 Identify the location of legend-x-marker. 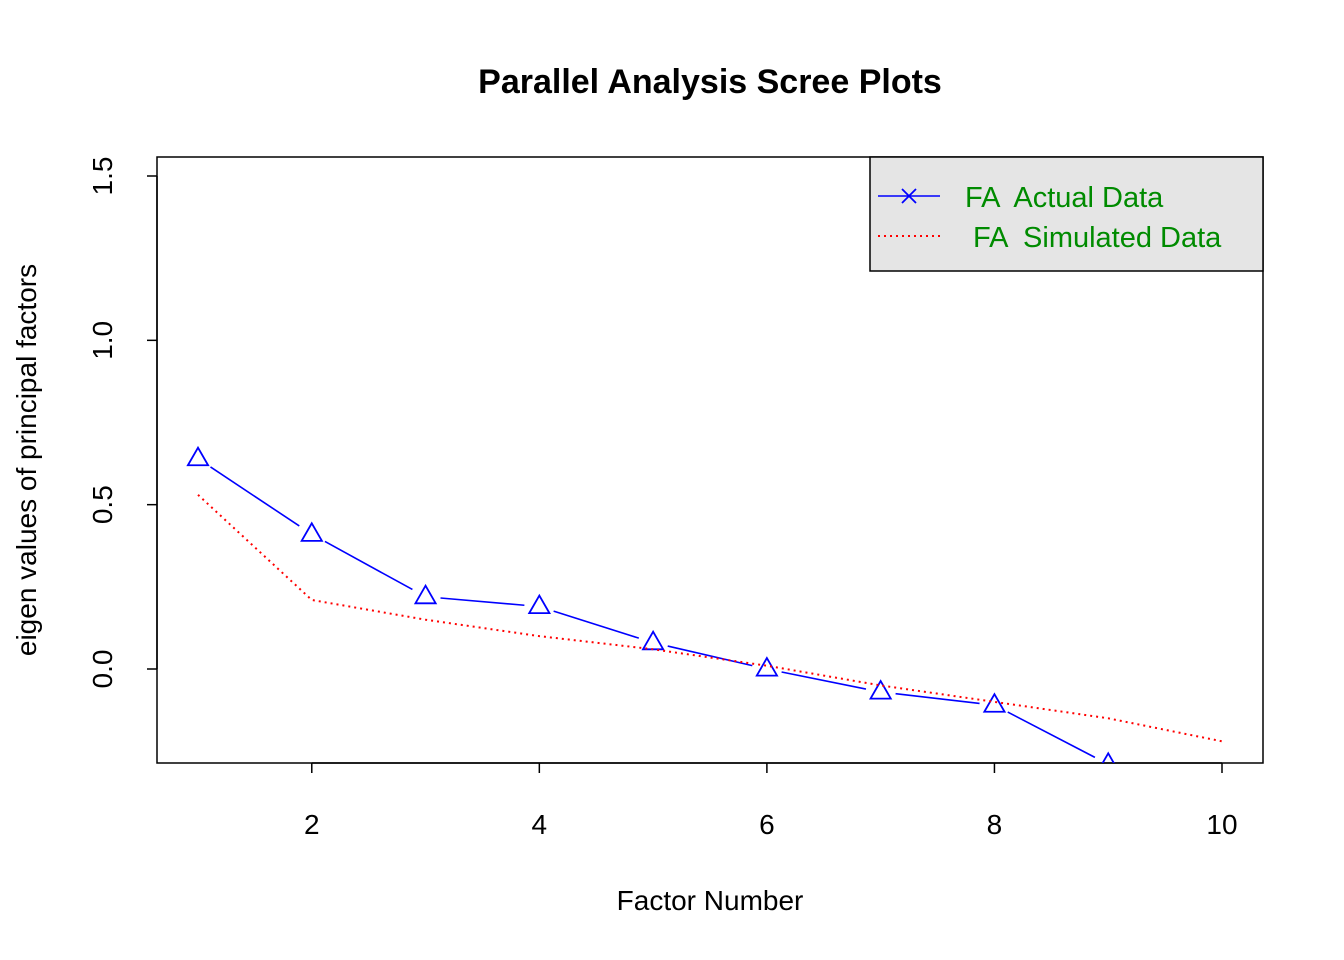
(909, 196).